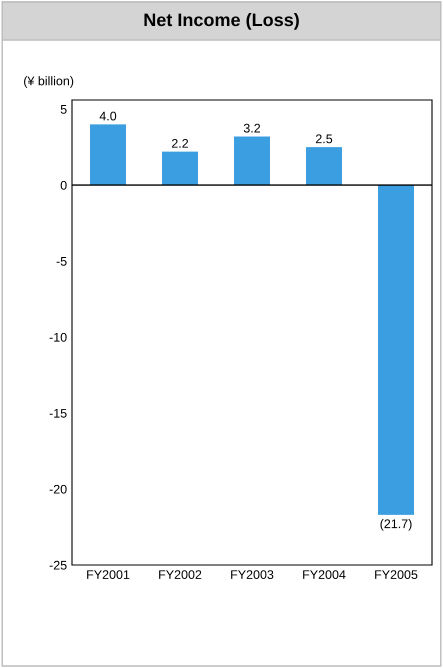  I want to click on y-tick-label: -15, so click(58, 413).